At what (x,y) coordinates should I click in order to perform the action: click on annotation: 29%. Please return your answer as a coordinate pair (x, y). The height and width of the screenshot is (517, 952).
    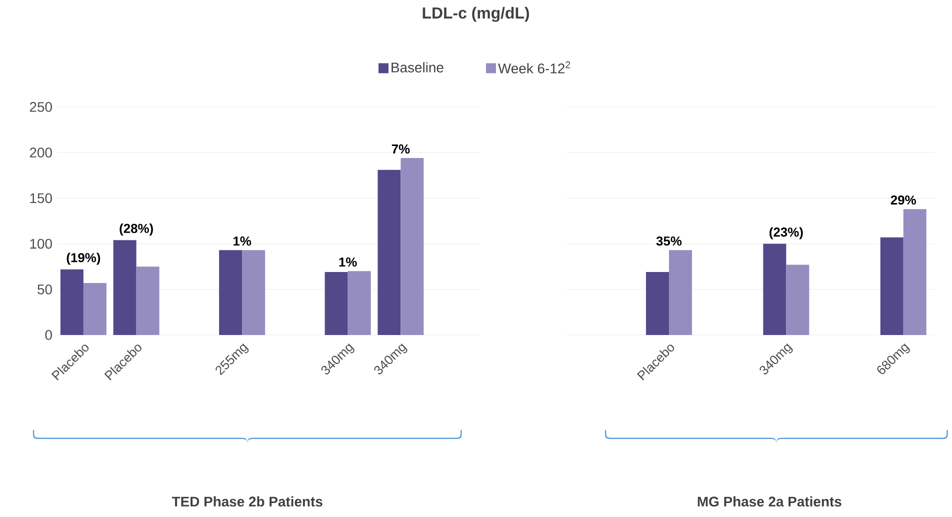
    Looking at the image, I should click on (903, 200).